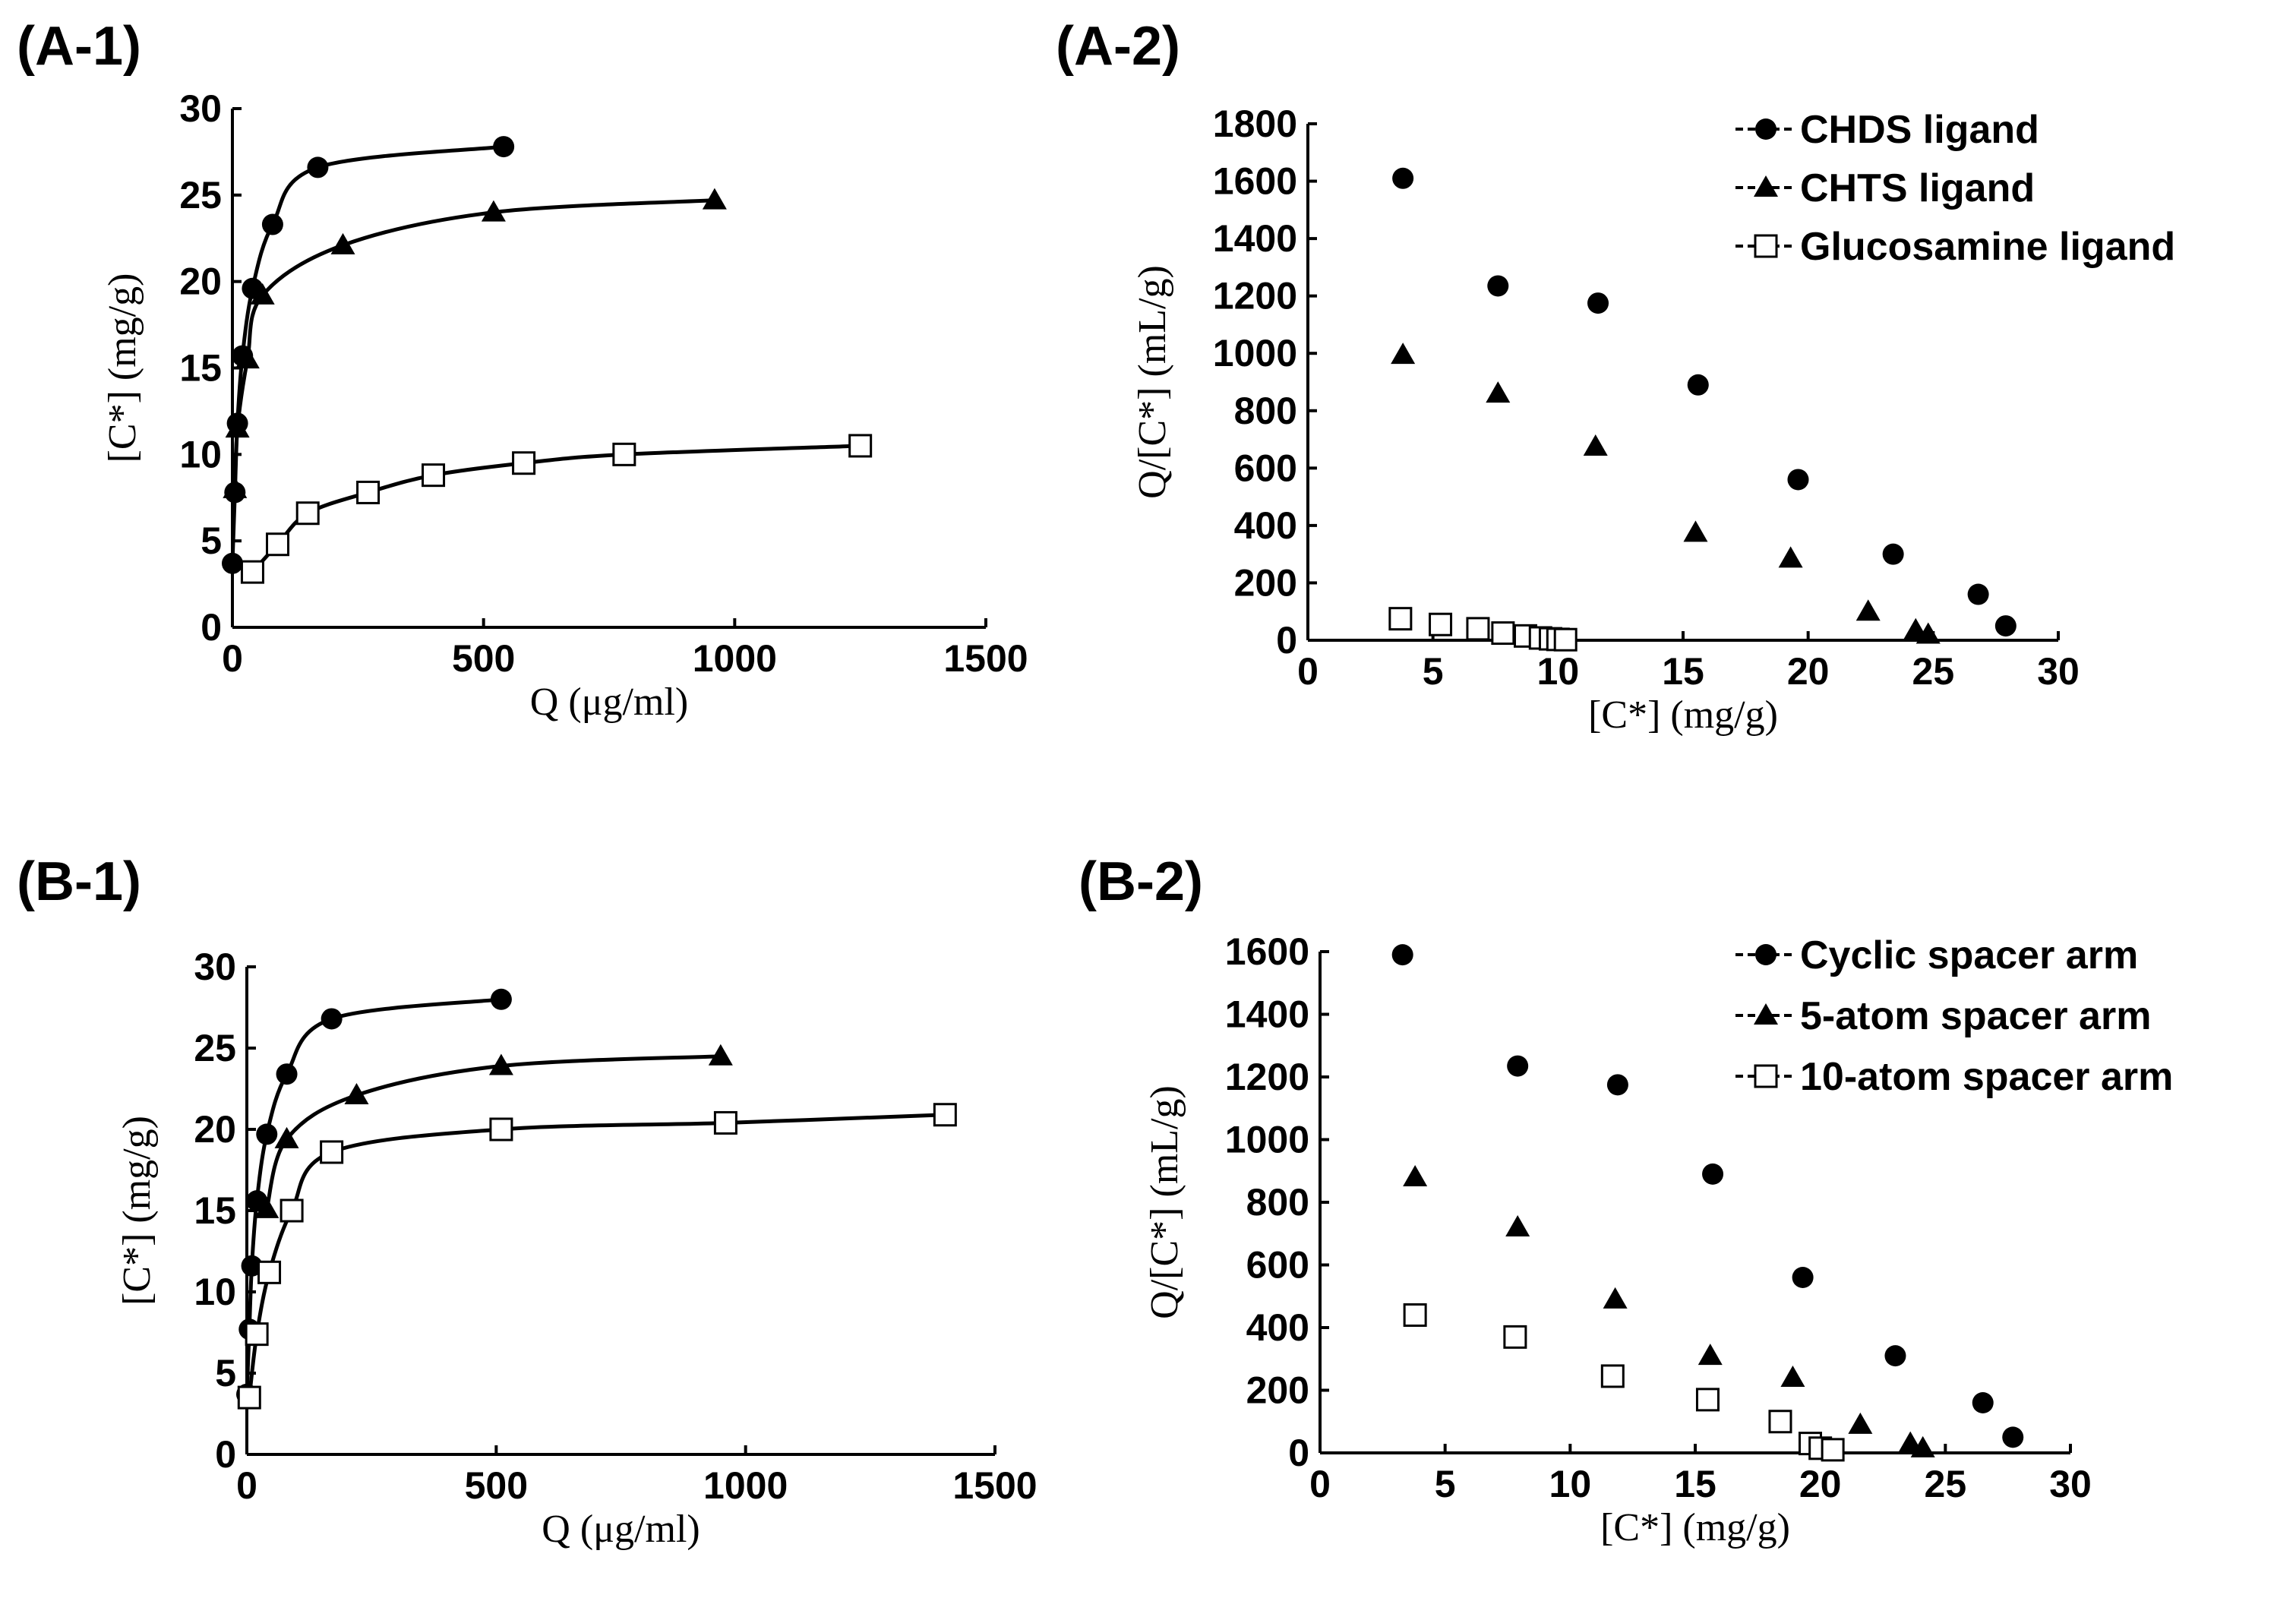  What do you see at coordinates (1986, 1077) in the screenshot?
I see `legend-label: 10-atom spacer arm` at bounding box center [1986, 1077].